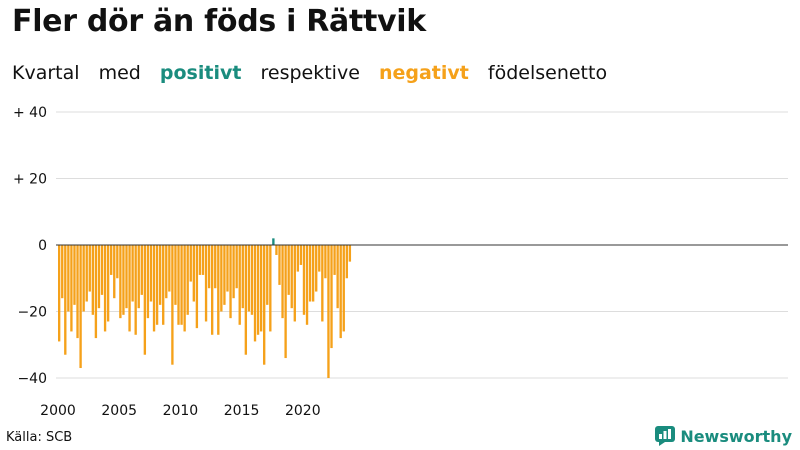  I want to click on brand-name: Newsworthy, so click(736, 436).